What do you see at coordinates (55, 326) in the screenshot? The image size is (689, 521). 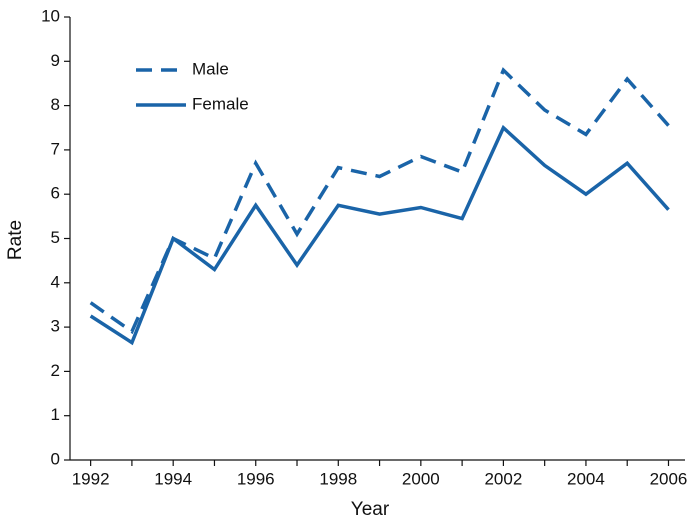 I see `y-tick-label: 3` at bounding box center [55, 326].